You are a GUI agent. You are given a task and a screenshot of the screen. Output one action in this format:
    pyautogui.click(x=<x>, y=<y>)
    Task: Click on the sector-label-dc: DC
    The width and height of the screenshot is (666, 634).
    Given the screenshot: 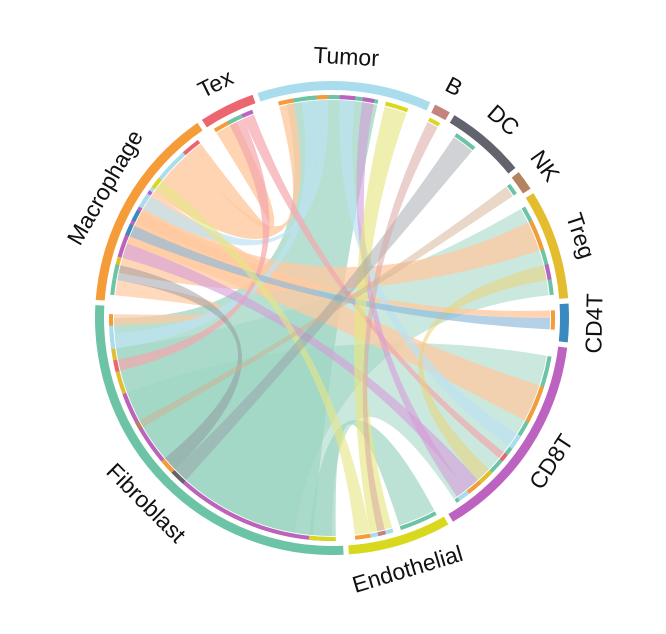 What is the action you would take?
    pyautogui.click(x=503, y=119)
    